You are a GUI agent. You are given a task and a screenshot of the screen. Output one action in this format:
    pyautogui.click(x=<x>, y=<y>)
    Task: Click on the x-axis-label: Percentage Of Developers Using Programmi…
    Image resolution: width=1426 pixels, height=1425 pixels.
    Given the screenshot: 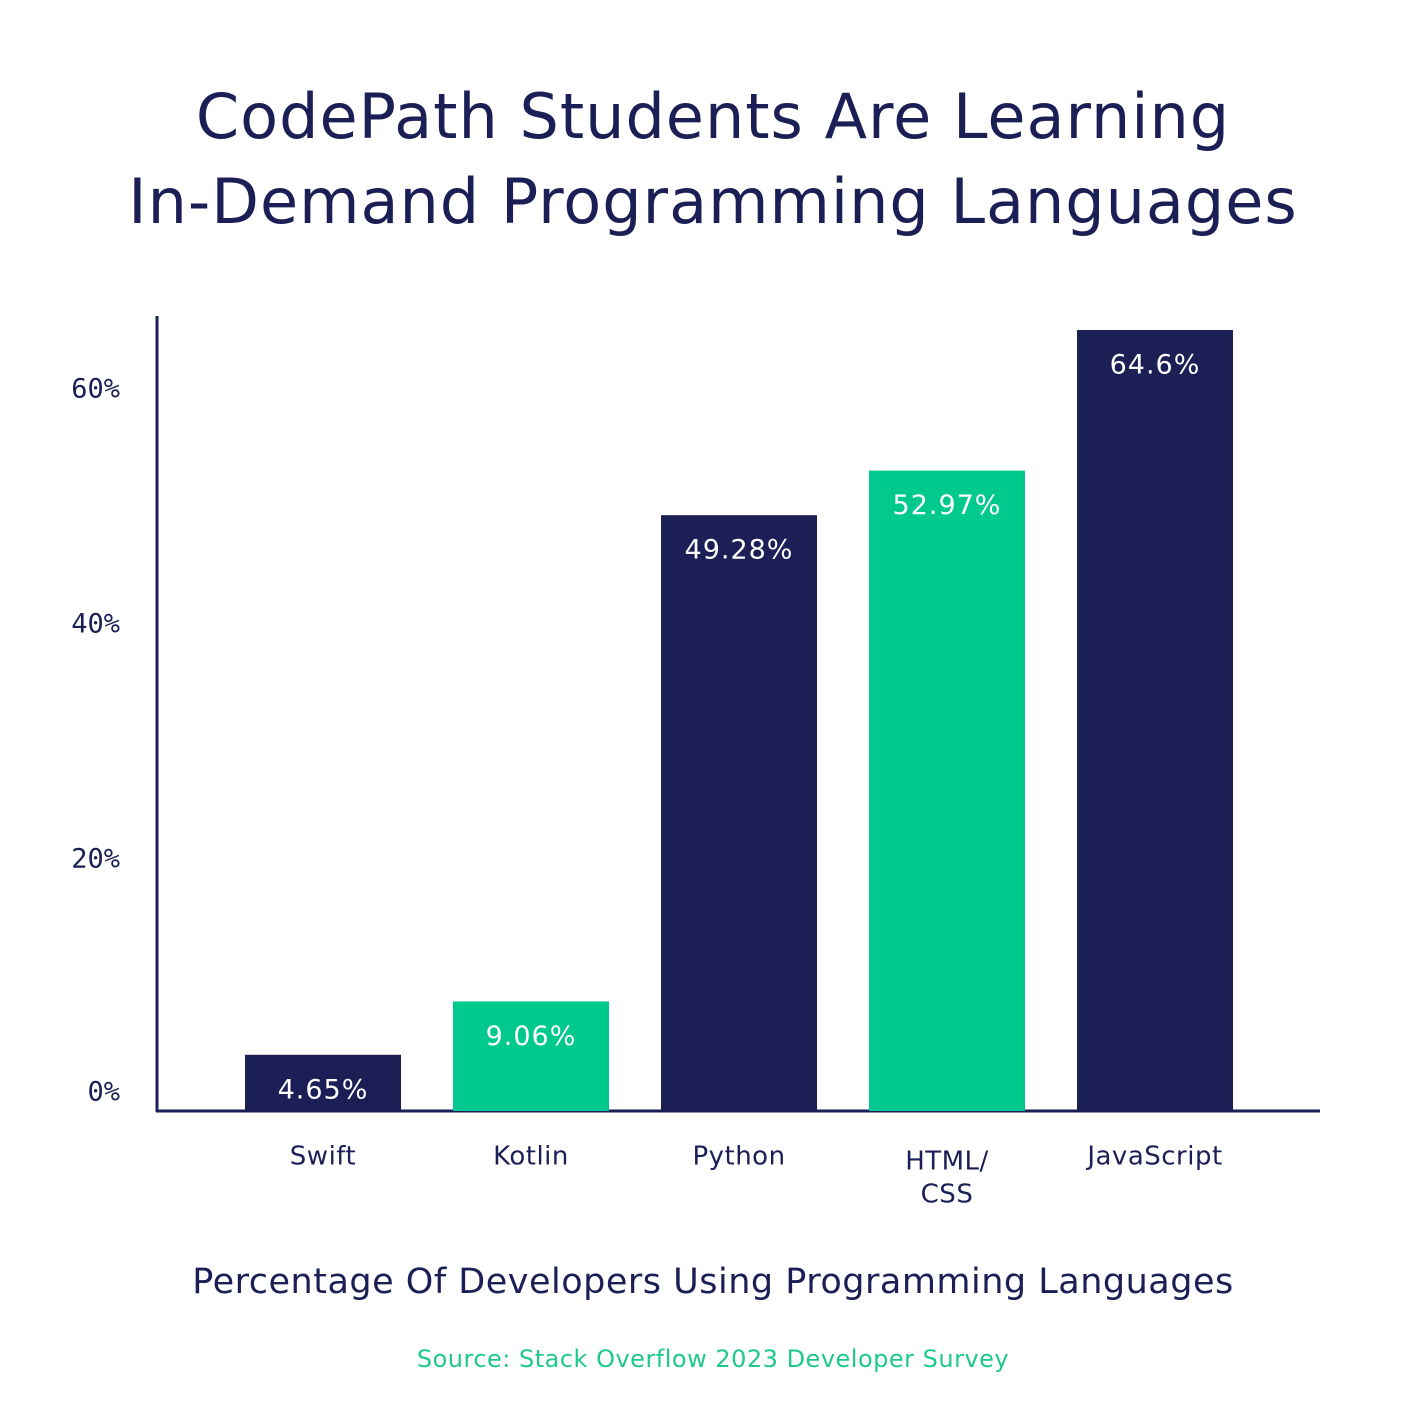 What is the action you would take?
    pyautogui.click(x=713, y=1282)
    